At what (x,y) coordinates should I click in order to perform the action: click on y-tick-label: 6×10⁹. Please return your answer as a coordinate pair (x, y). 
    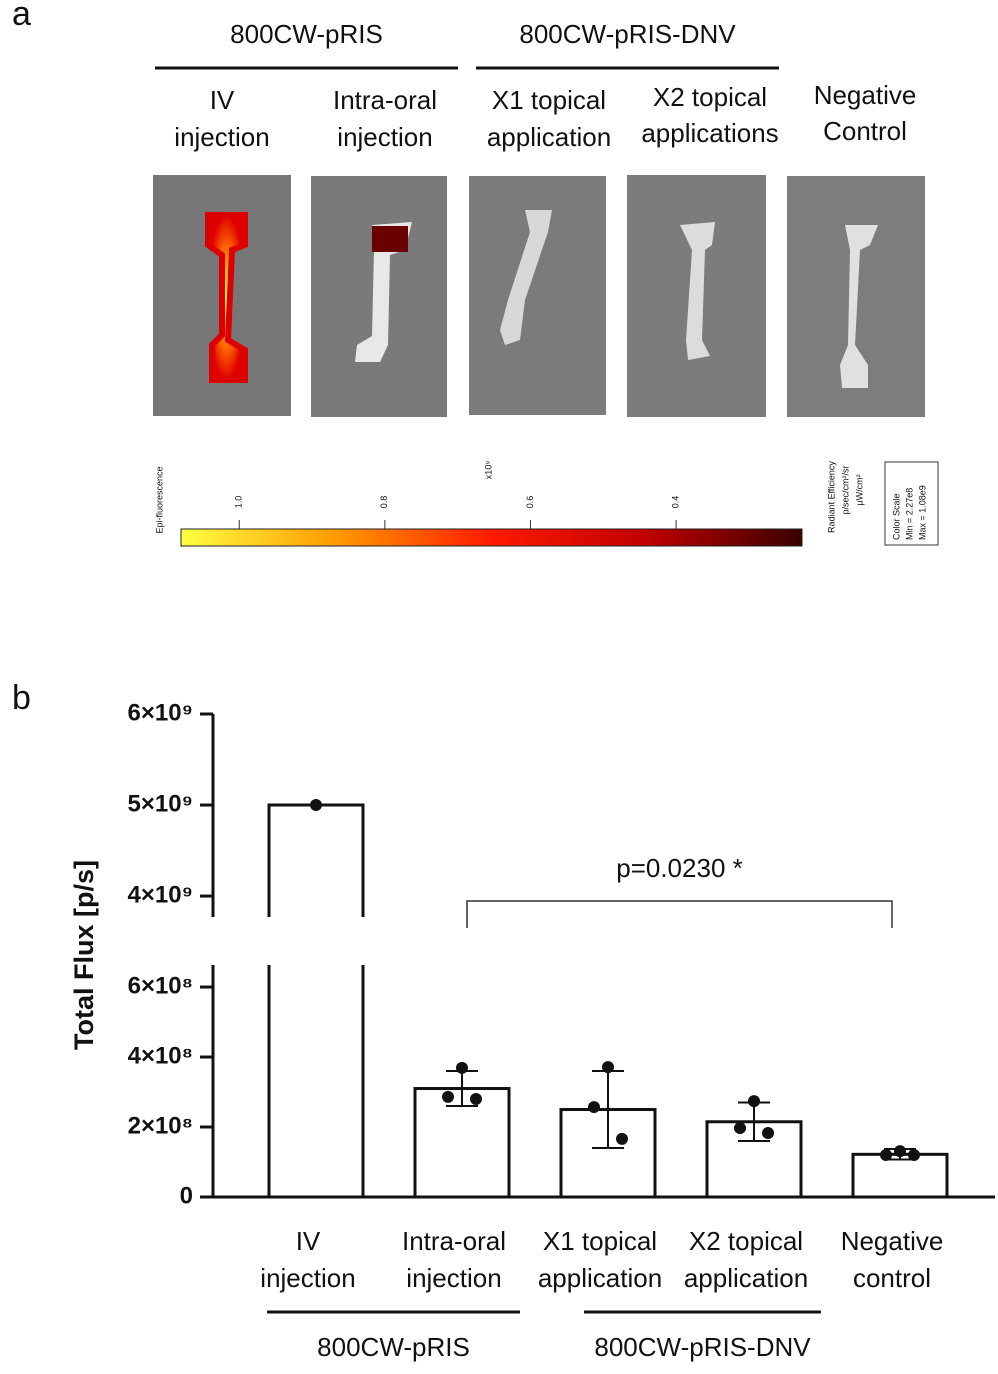
    Looking at the image, I should click on (160, 712).